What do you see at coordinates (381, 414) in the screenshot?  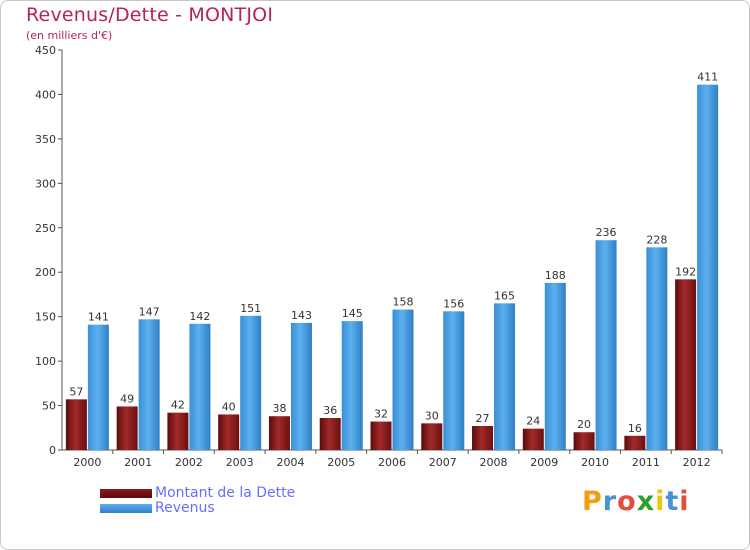 I see `data-label-debt: 32` at bounding box center [381, 414].